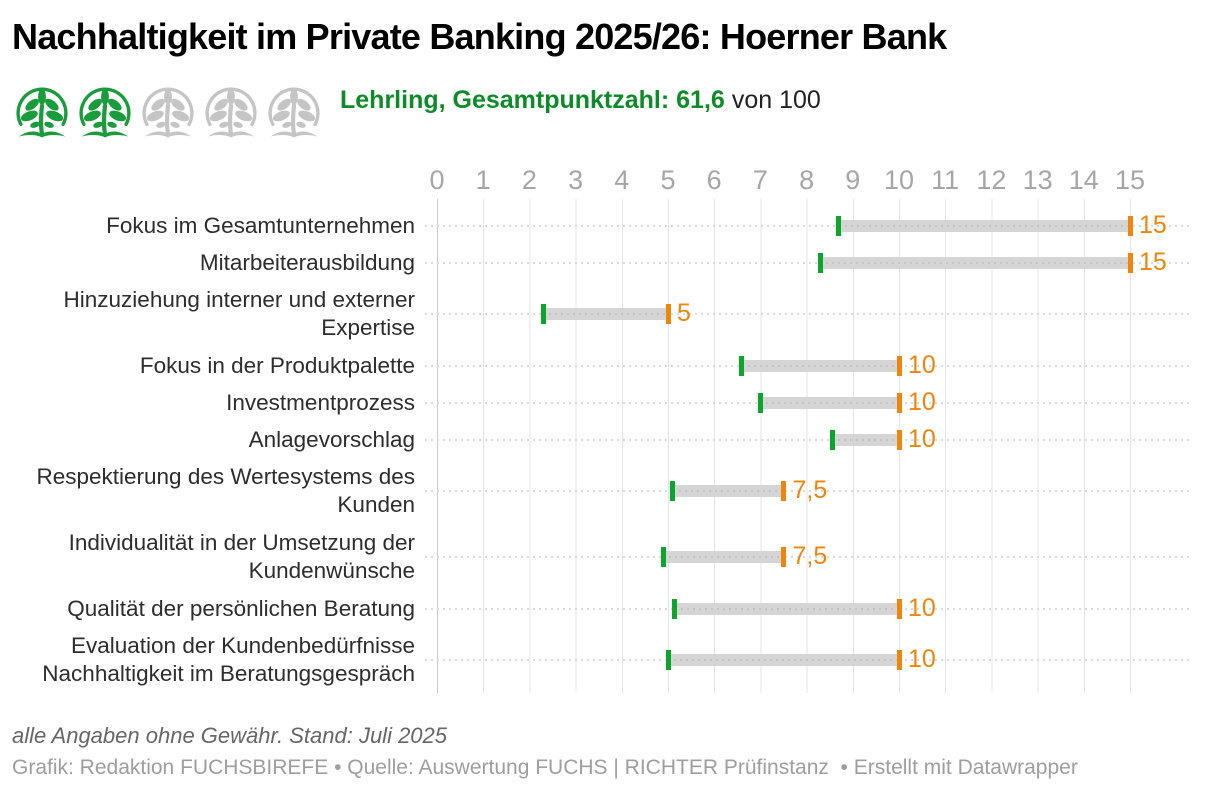 The image size is (1220, 806). I want to click on x-axis: 0 1 2 3 4 5 6 7 8 9 10 11 12 13 14 15, so click(600, 182).